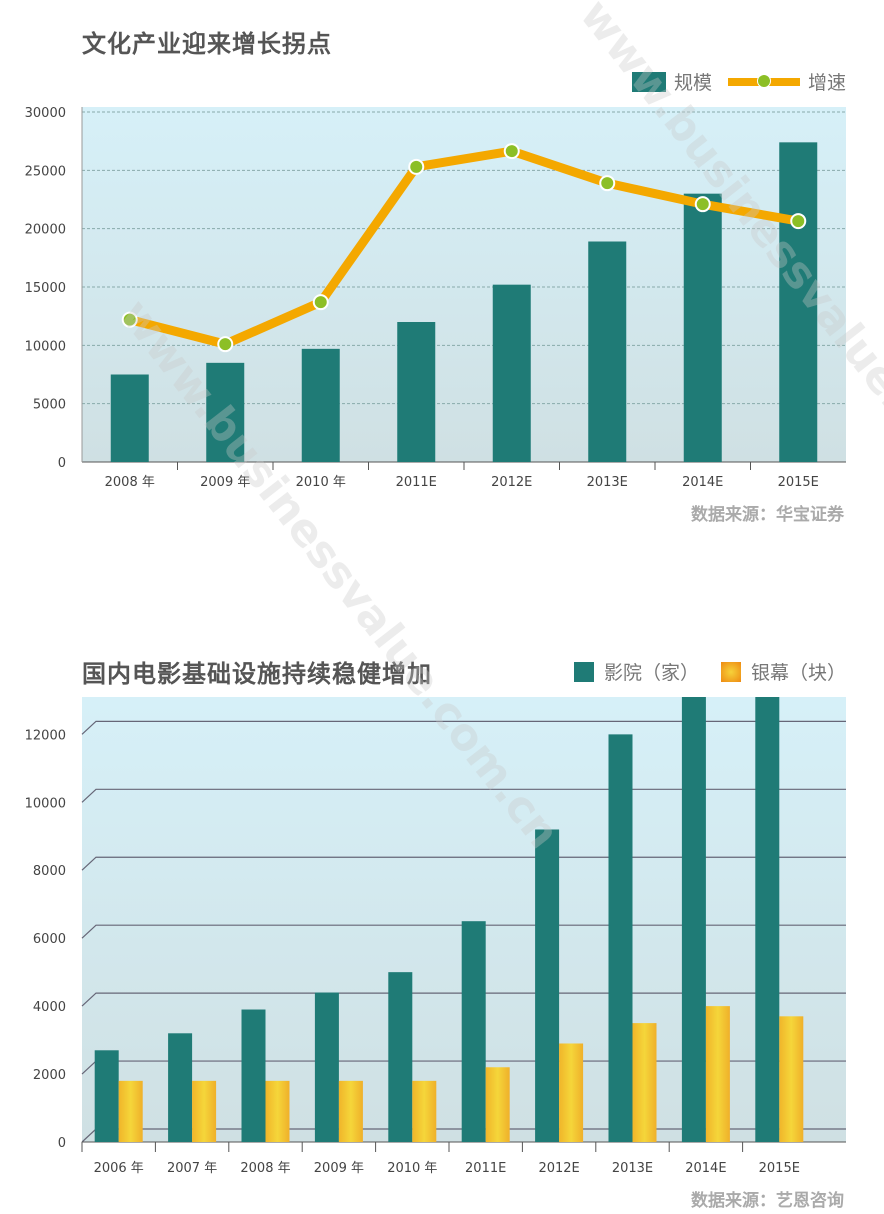 This screenshot has height=1214, width=884. I want to click on chart1-legend: 规模 增速, so click(738, 81).